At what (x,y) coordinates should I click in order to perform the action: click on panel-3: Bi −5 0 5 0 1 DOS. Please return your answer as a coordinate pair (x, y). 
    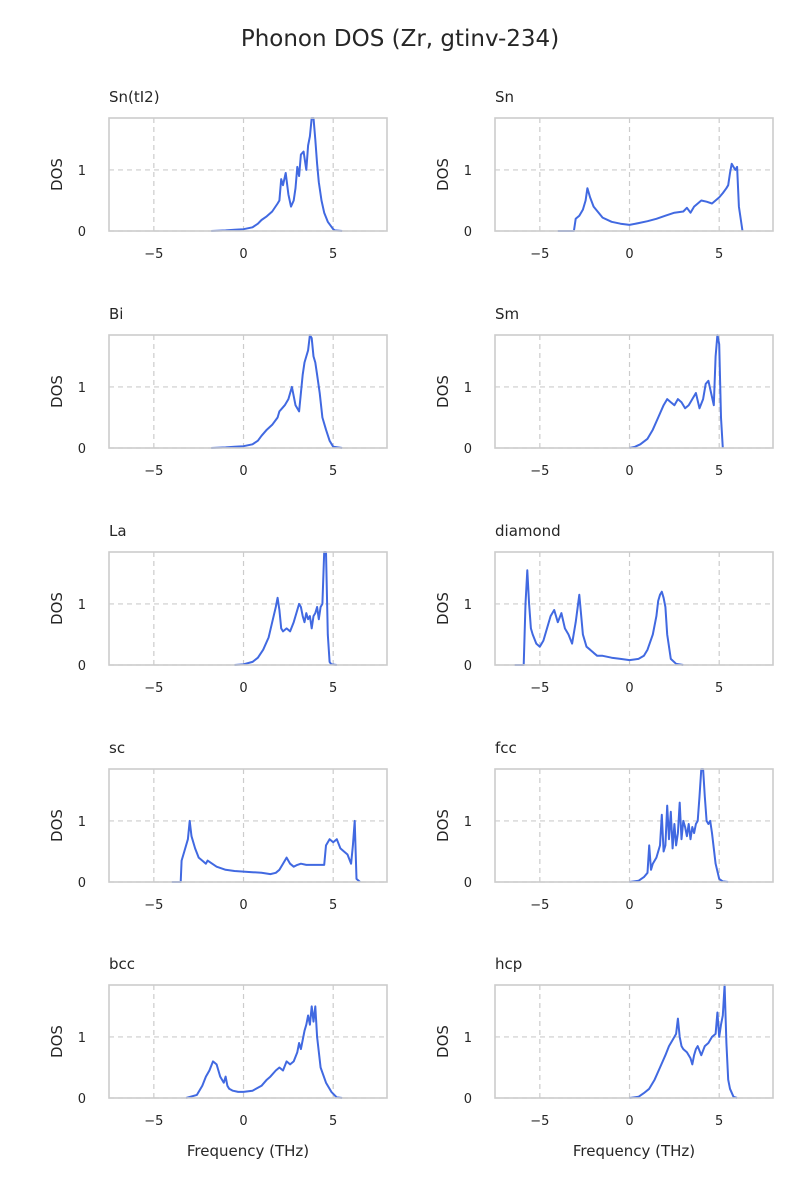
    Looking at the image, I should click on (218, 392).